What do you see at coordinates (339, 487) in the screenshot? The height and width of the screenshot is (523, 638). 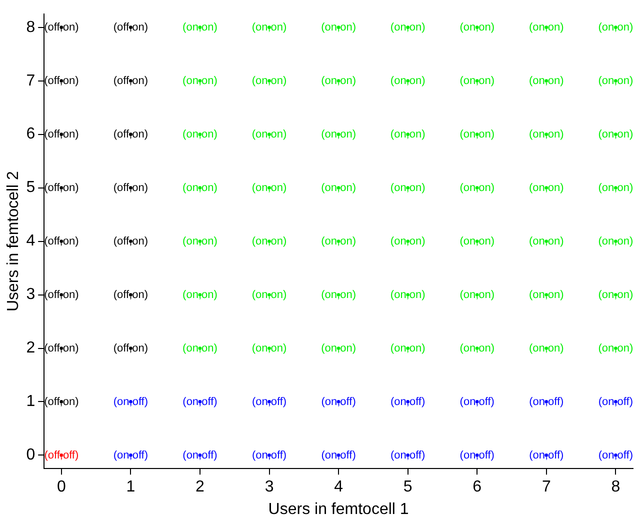 I see `x-tick-label: 4` at bounding box center [339, 487].